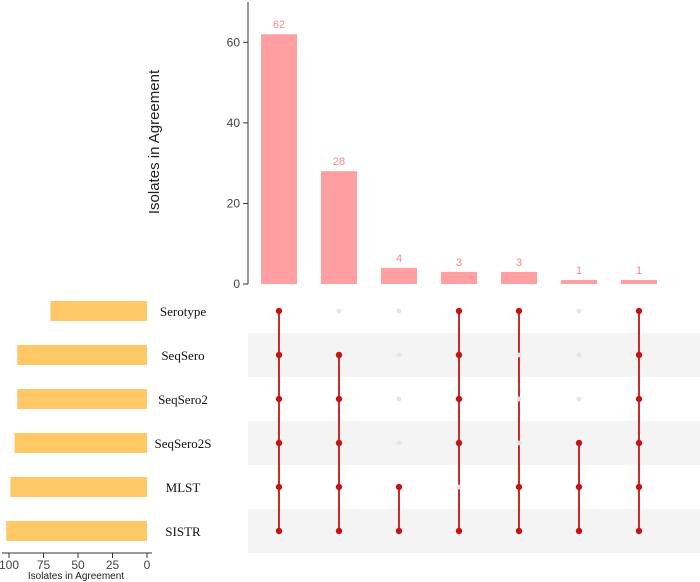 The width and height of the screenshot is (700, 582). What do you see at coordinates (399, 259) in the screenshot?
I see `intersection-bar-label: 4` at bounding box center [399, 259].